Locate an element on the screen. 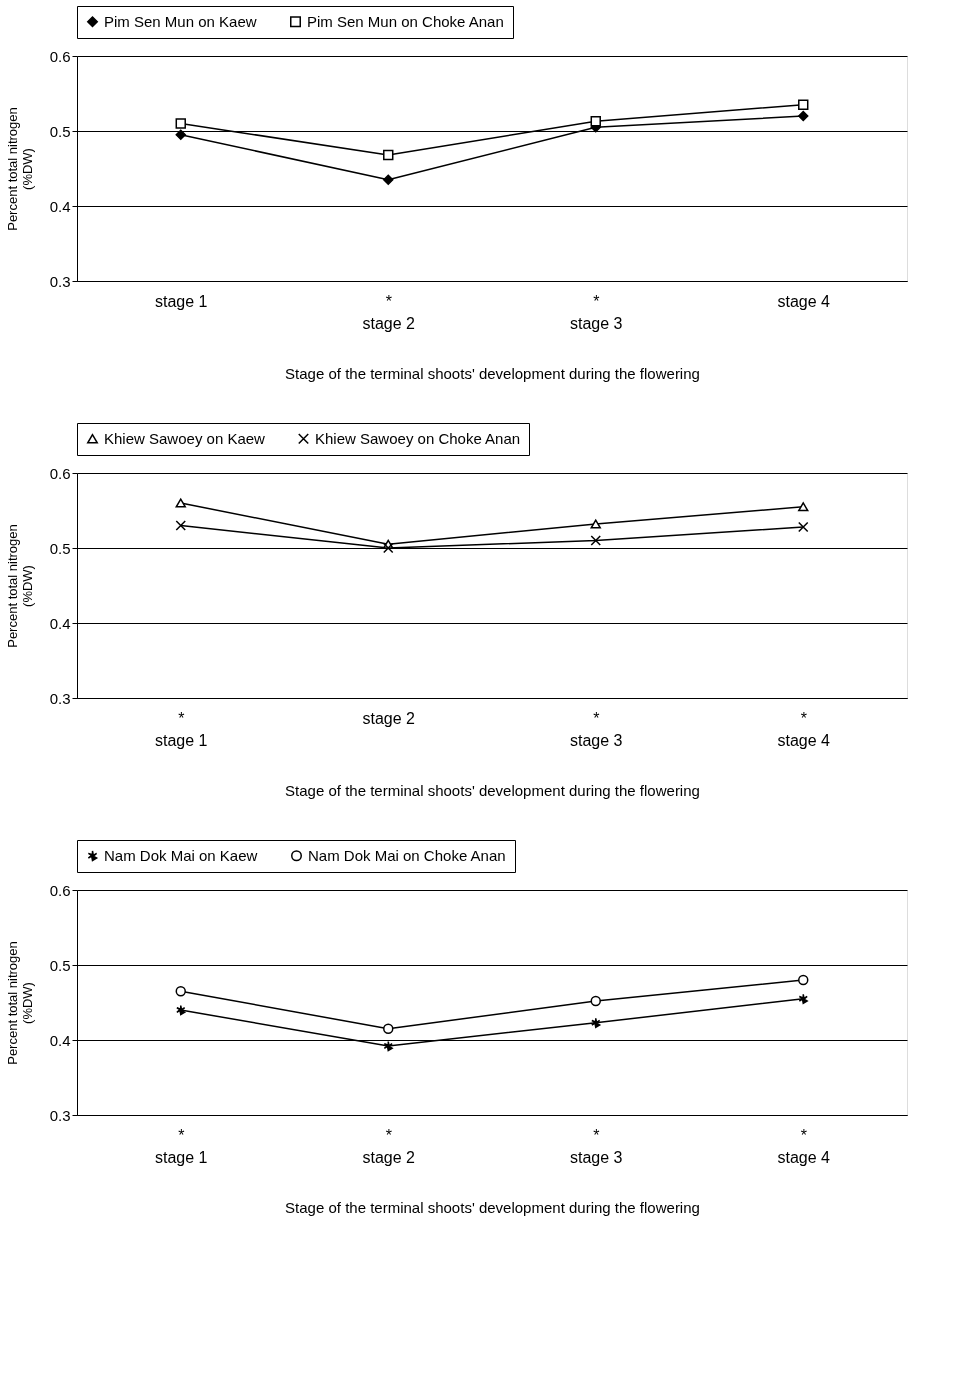  legend-label: Pim Sen Mun on Choke Anan is located at coordinates (405, 21).